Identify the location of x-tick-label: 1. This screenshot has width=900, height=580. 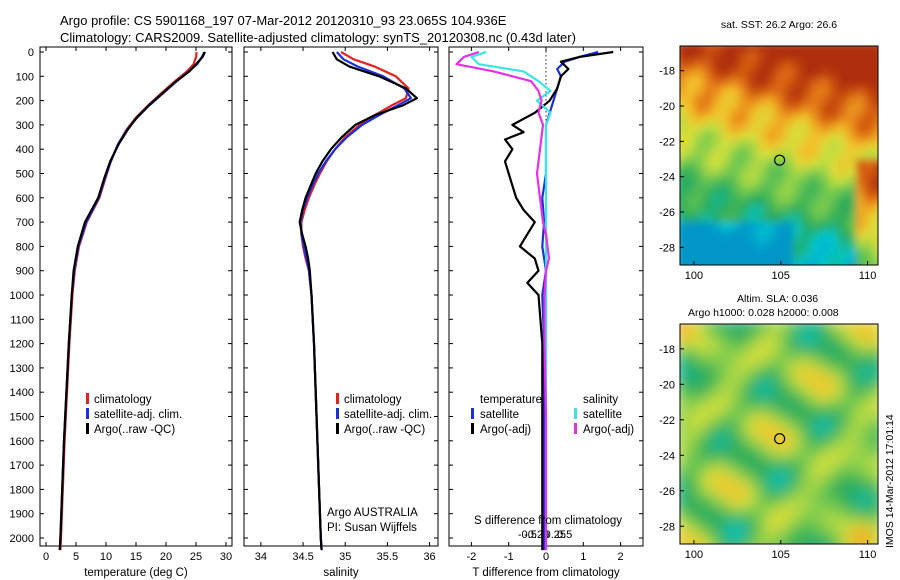
(583, 557).